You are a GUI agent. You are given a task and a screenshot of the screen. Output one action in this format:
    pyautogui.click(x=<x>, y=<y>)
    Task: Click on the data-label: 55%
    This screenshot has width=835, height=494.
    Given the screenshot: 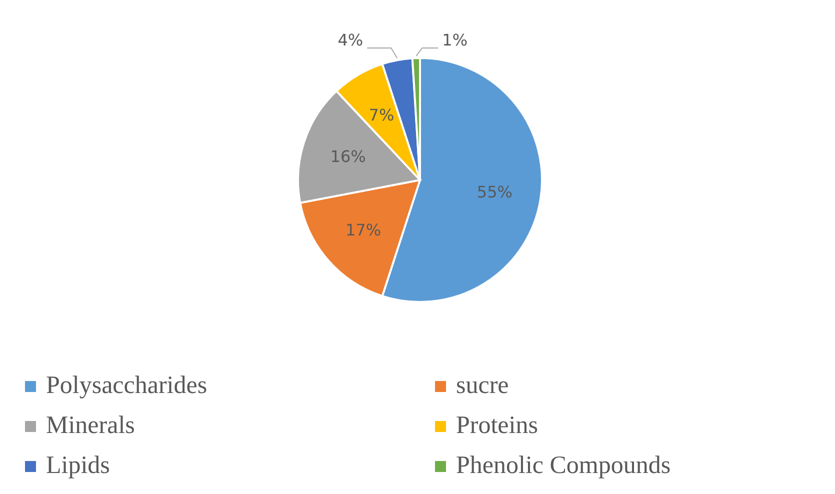 What is the action you would take?
    pyautogui.click(x=494, y=192)
    